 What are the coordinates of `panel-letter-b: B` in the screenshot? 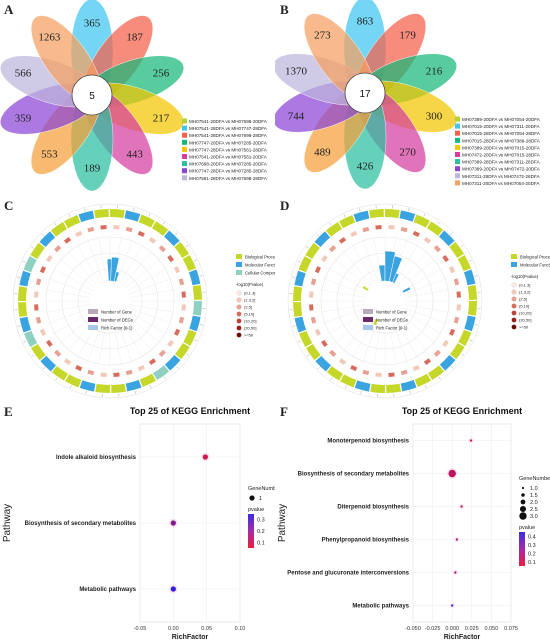 It's located at (284, 9).